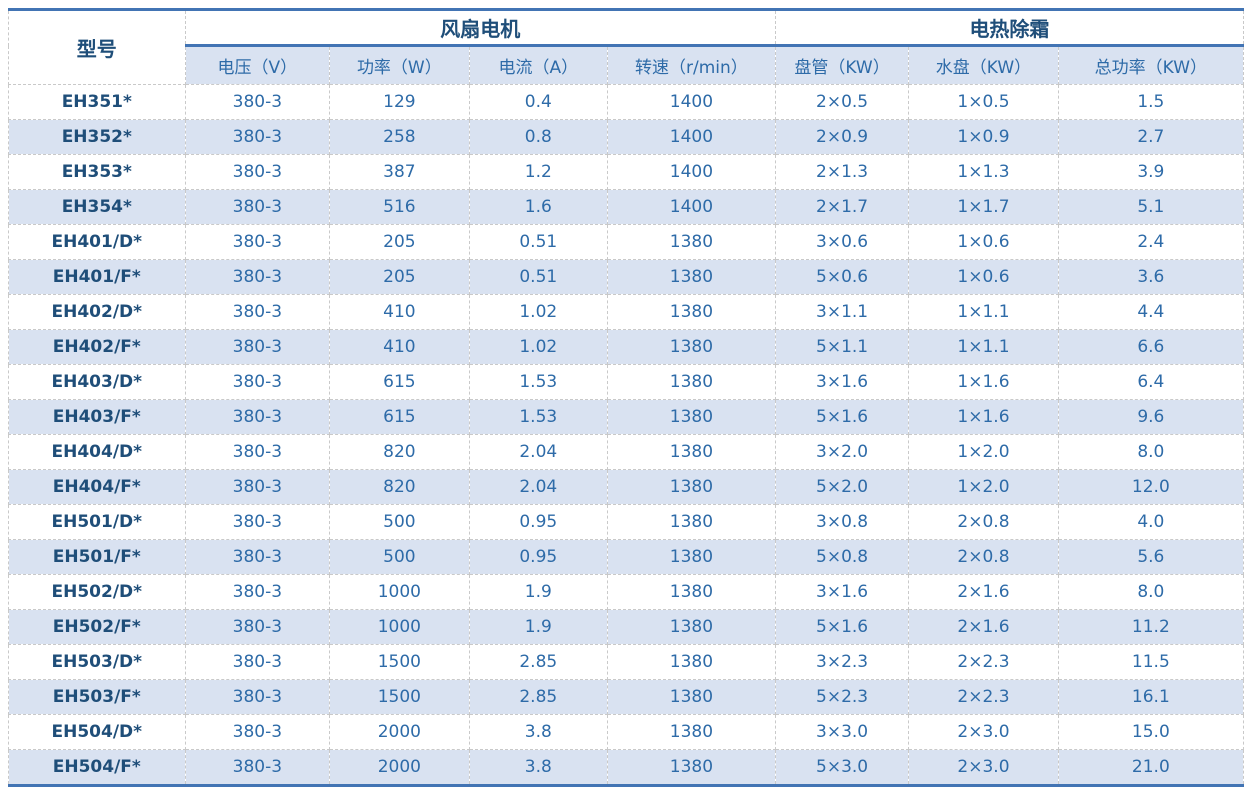 This screenshot has width=1252, height=795. Describe the element at coordinates (842, 487) in the screenshot. I see `cell-value: 5×2.0` at that location.